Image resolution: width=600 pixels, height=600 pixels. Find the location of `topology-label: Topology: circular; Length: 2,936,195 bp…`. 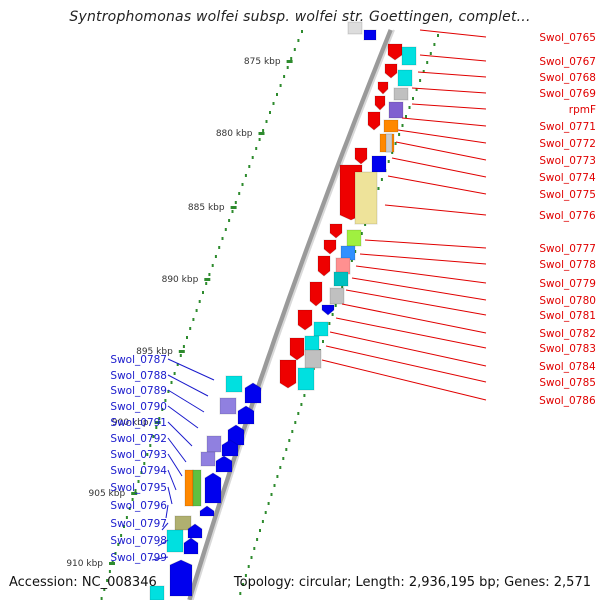

topology-label: Topology: circular; Length: 2,936,195 bp… is located at coordinates (412, 582).